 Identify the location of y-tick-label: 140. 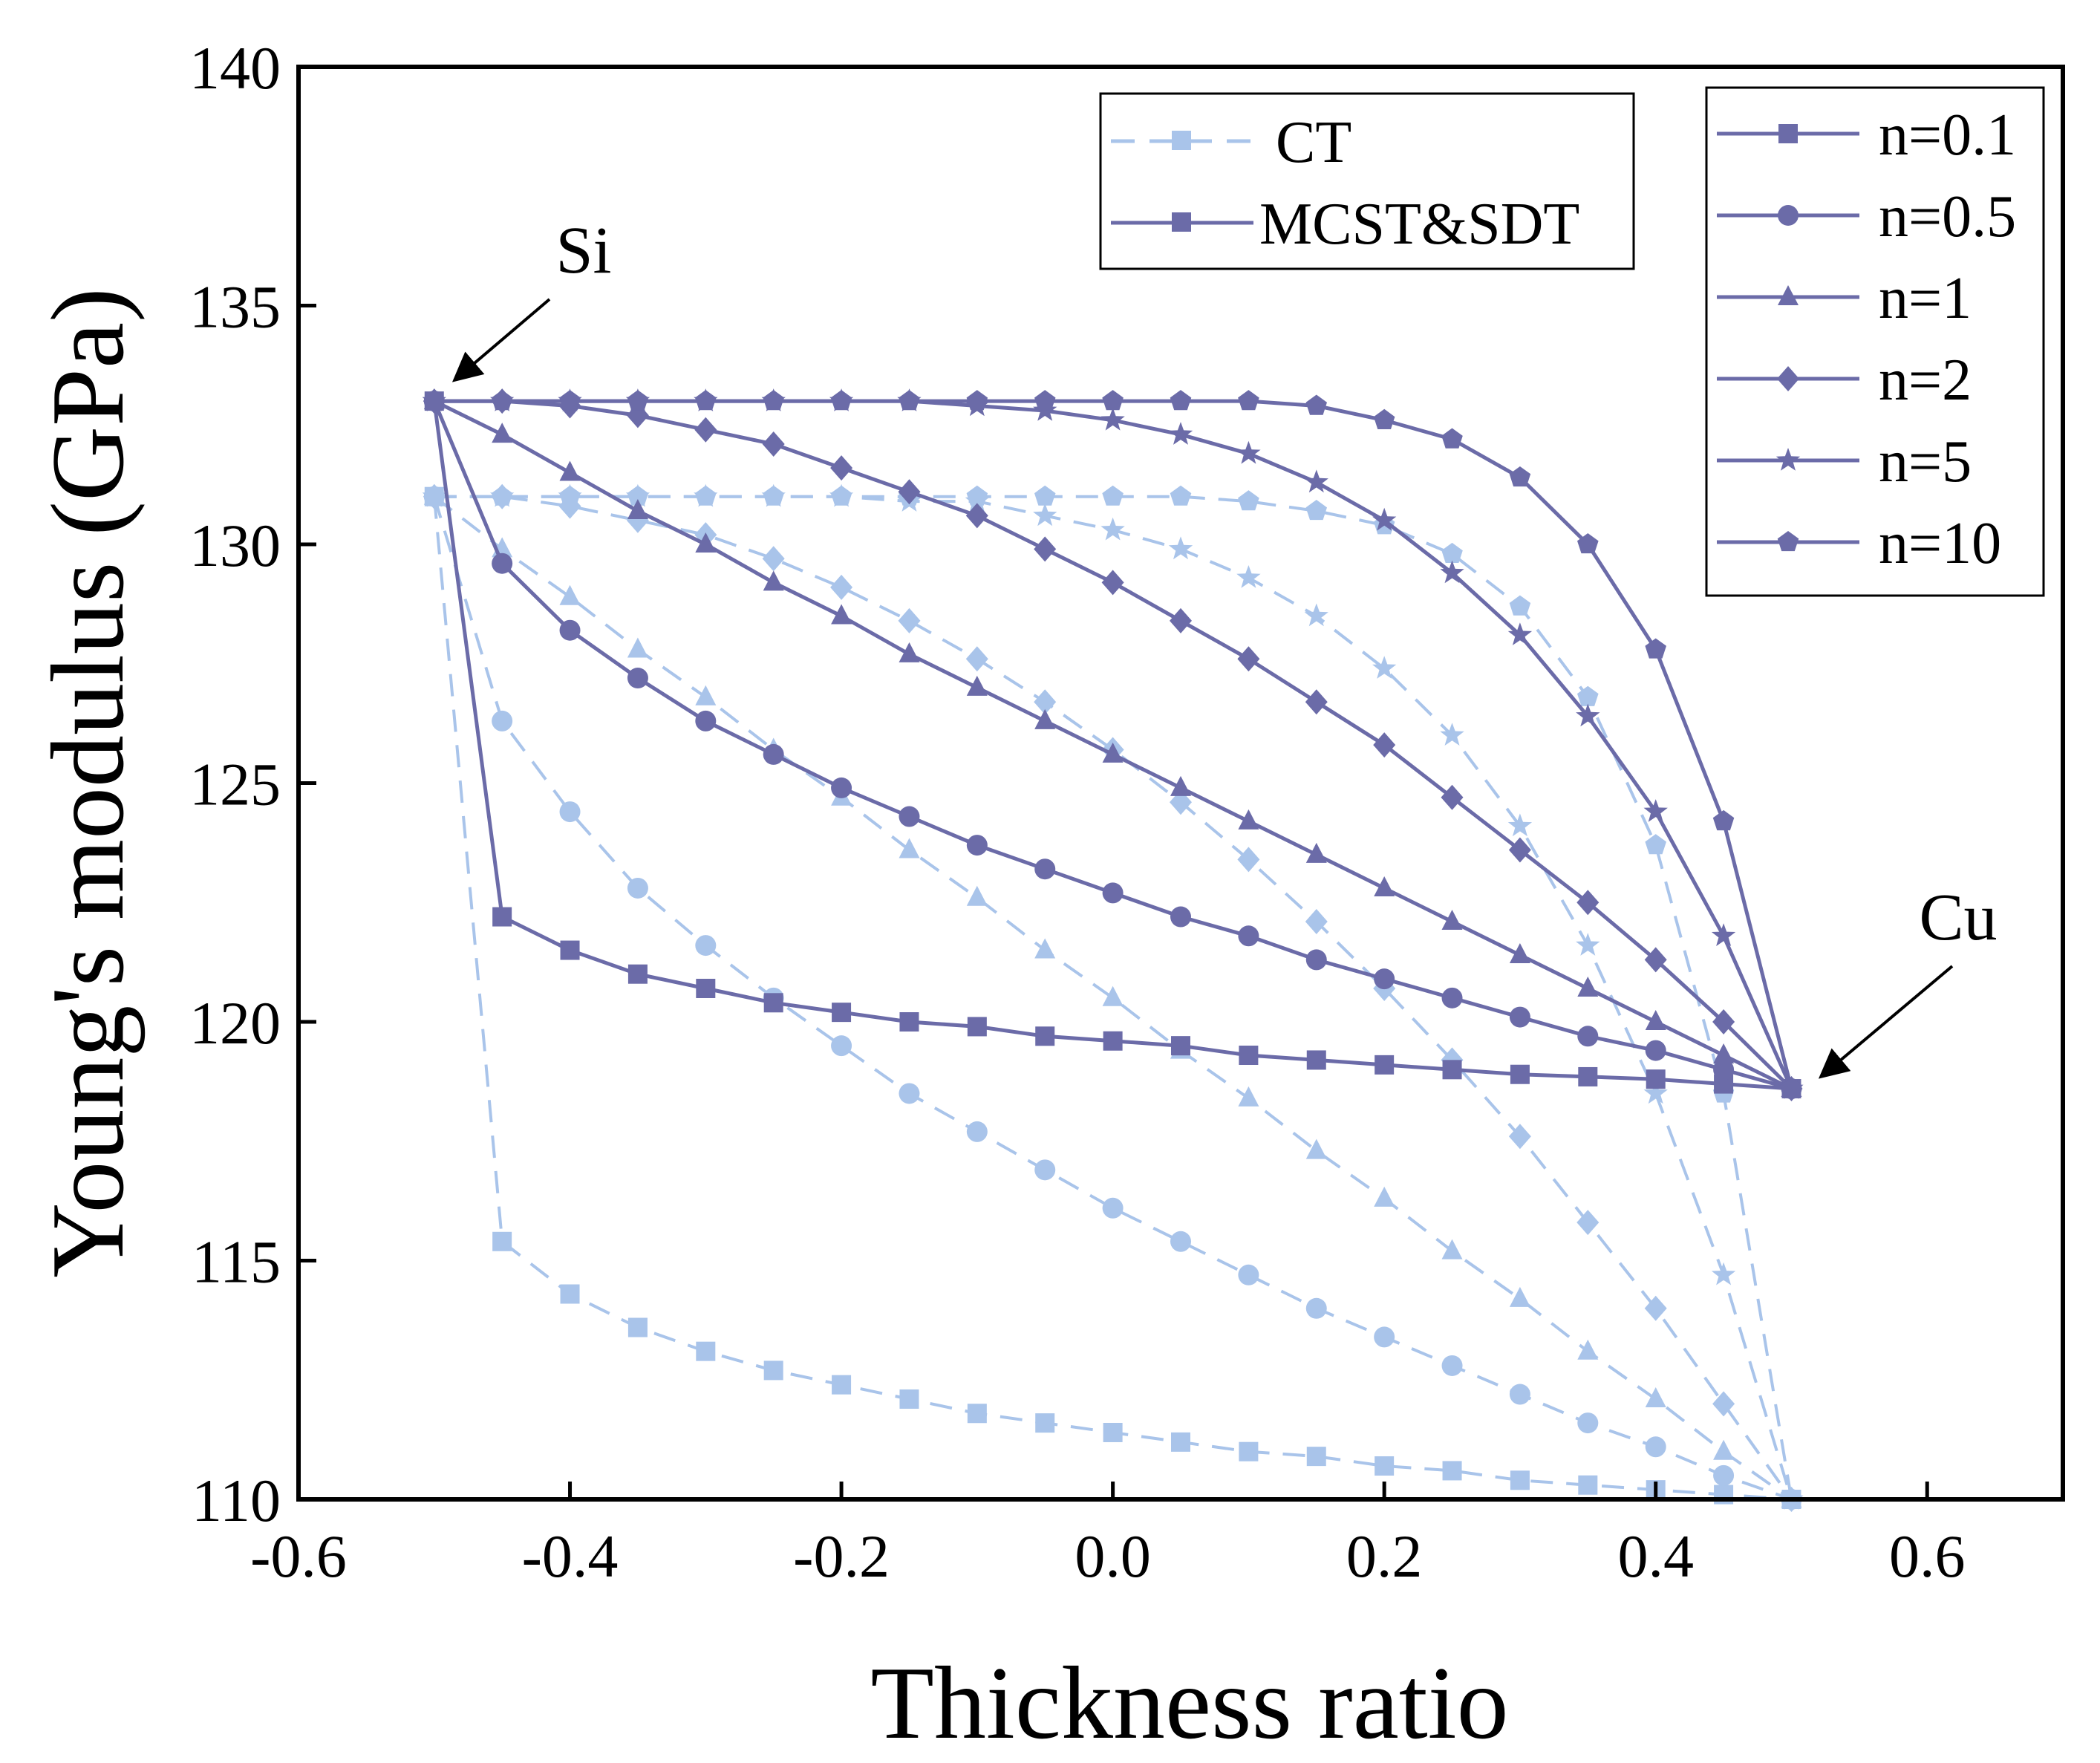
(235, 68).